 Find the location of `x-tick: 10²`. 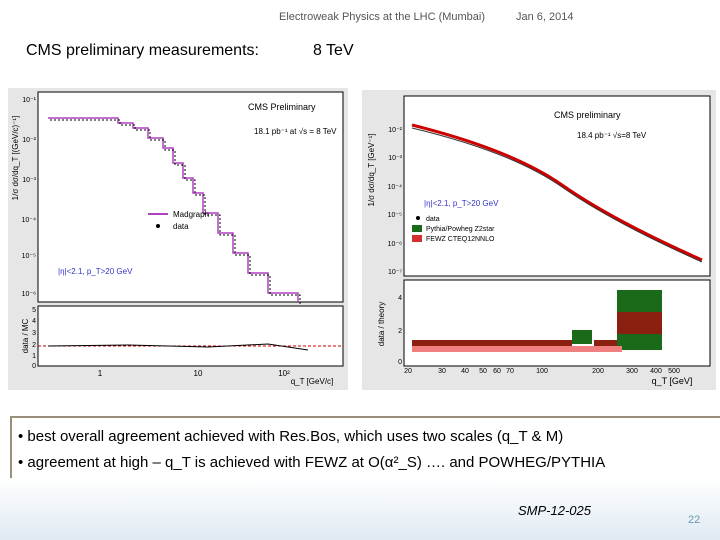

x-tick: 10² is located at coordinates (284, 373).